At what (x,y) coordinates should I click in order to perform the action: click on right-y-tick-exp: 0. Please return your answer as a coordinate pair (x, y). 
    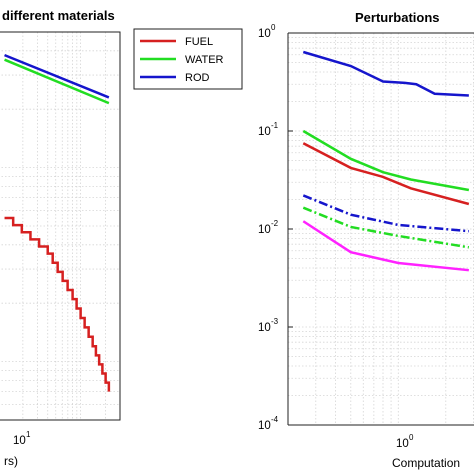
    Looking at the image, I should click on (273, 27).